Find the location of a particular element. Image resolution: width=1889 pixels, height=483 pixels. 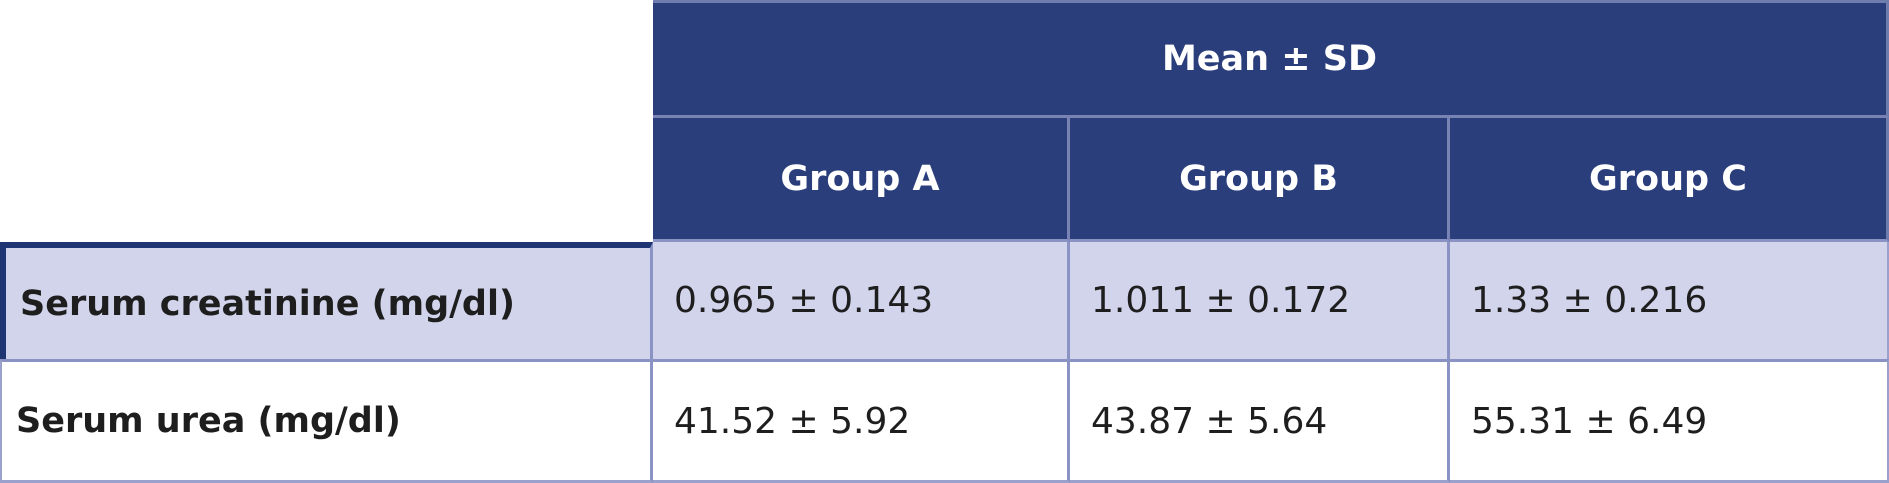

column-header-group-a: Group A is located at coordinates (861, 180).